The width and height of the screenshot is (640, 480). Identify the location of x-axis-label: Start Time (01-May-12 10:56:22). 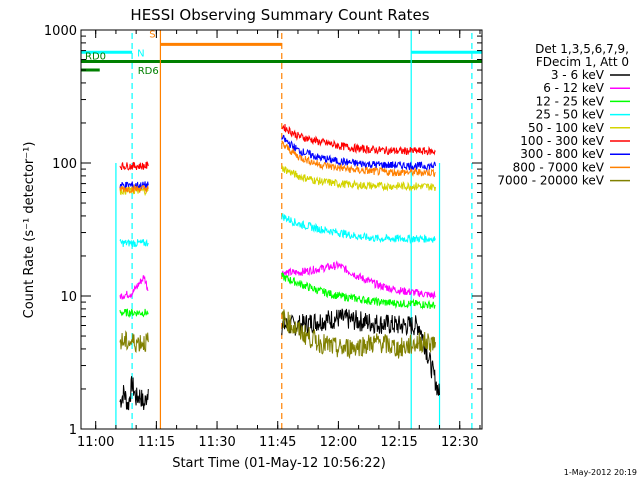
(279, 463).